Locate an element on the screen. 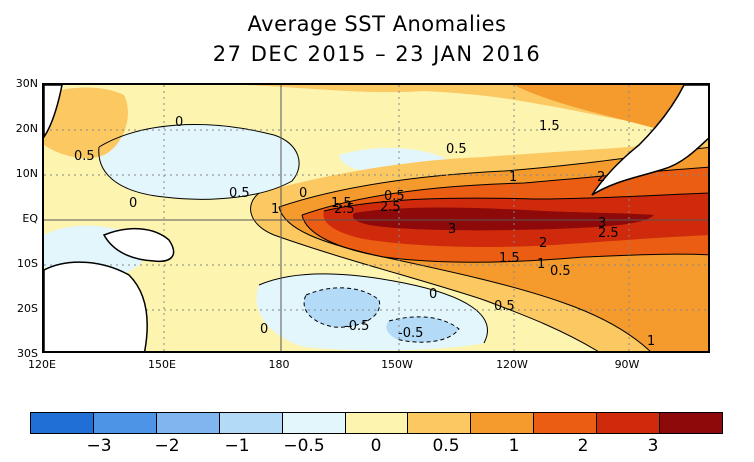  map-title: Average SST Anomalies is located at coordinates (377, 24).